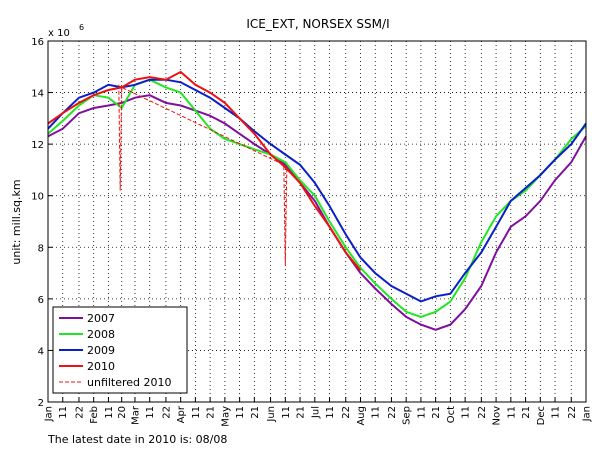 The image size is (600, 450). What do you see at coordinates (315, 412) in the screenshot?
I see `x-tick-label: Jul` at bounding box center [315, 412].